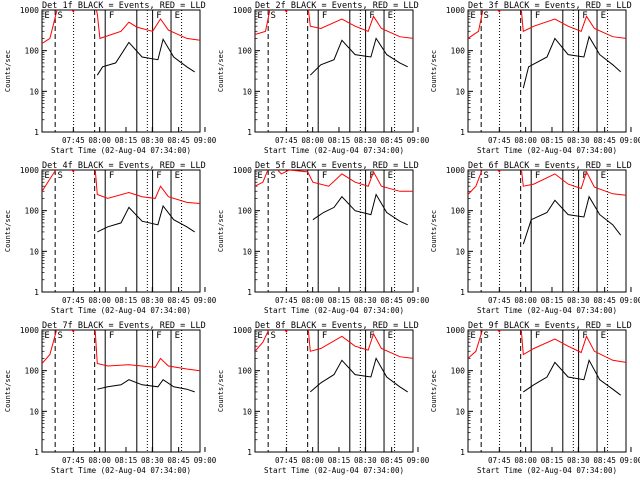 This screenshot has height=484, width=640. Describe the element at coordinates (337, 6) in the screenshot. I see `chart-title: Det_2f BLACK = Events, RED = LLD` at that location.